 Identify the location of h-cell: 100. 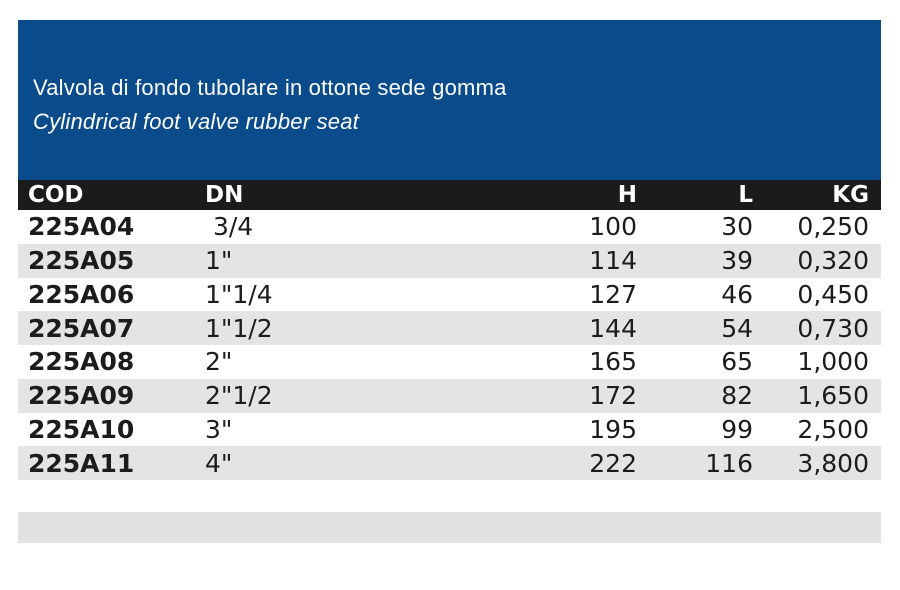
(613, 227).